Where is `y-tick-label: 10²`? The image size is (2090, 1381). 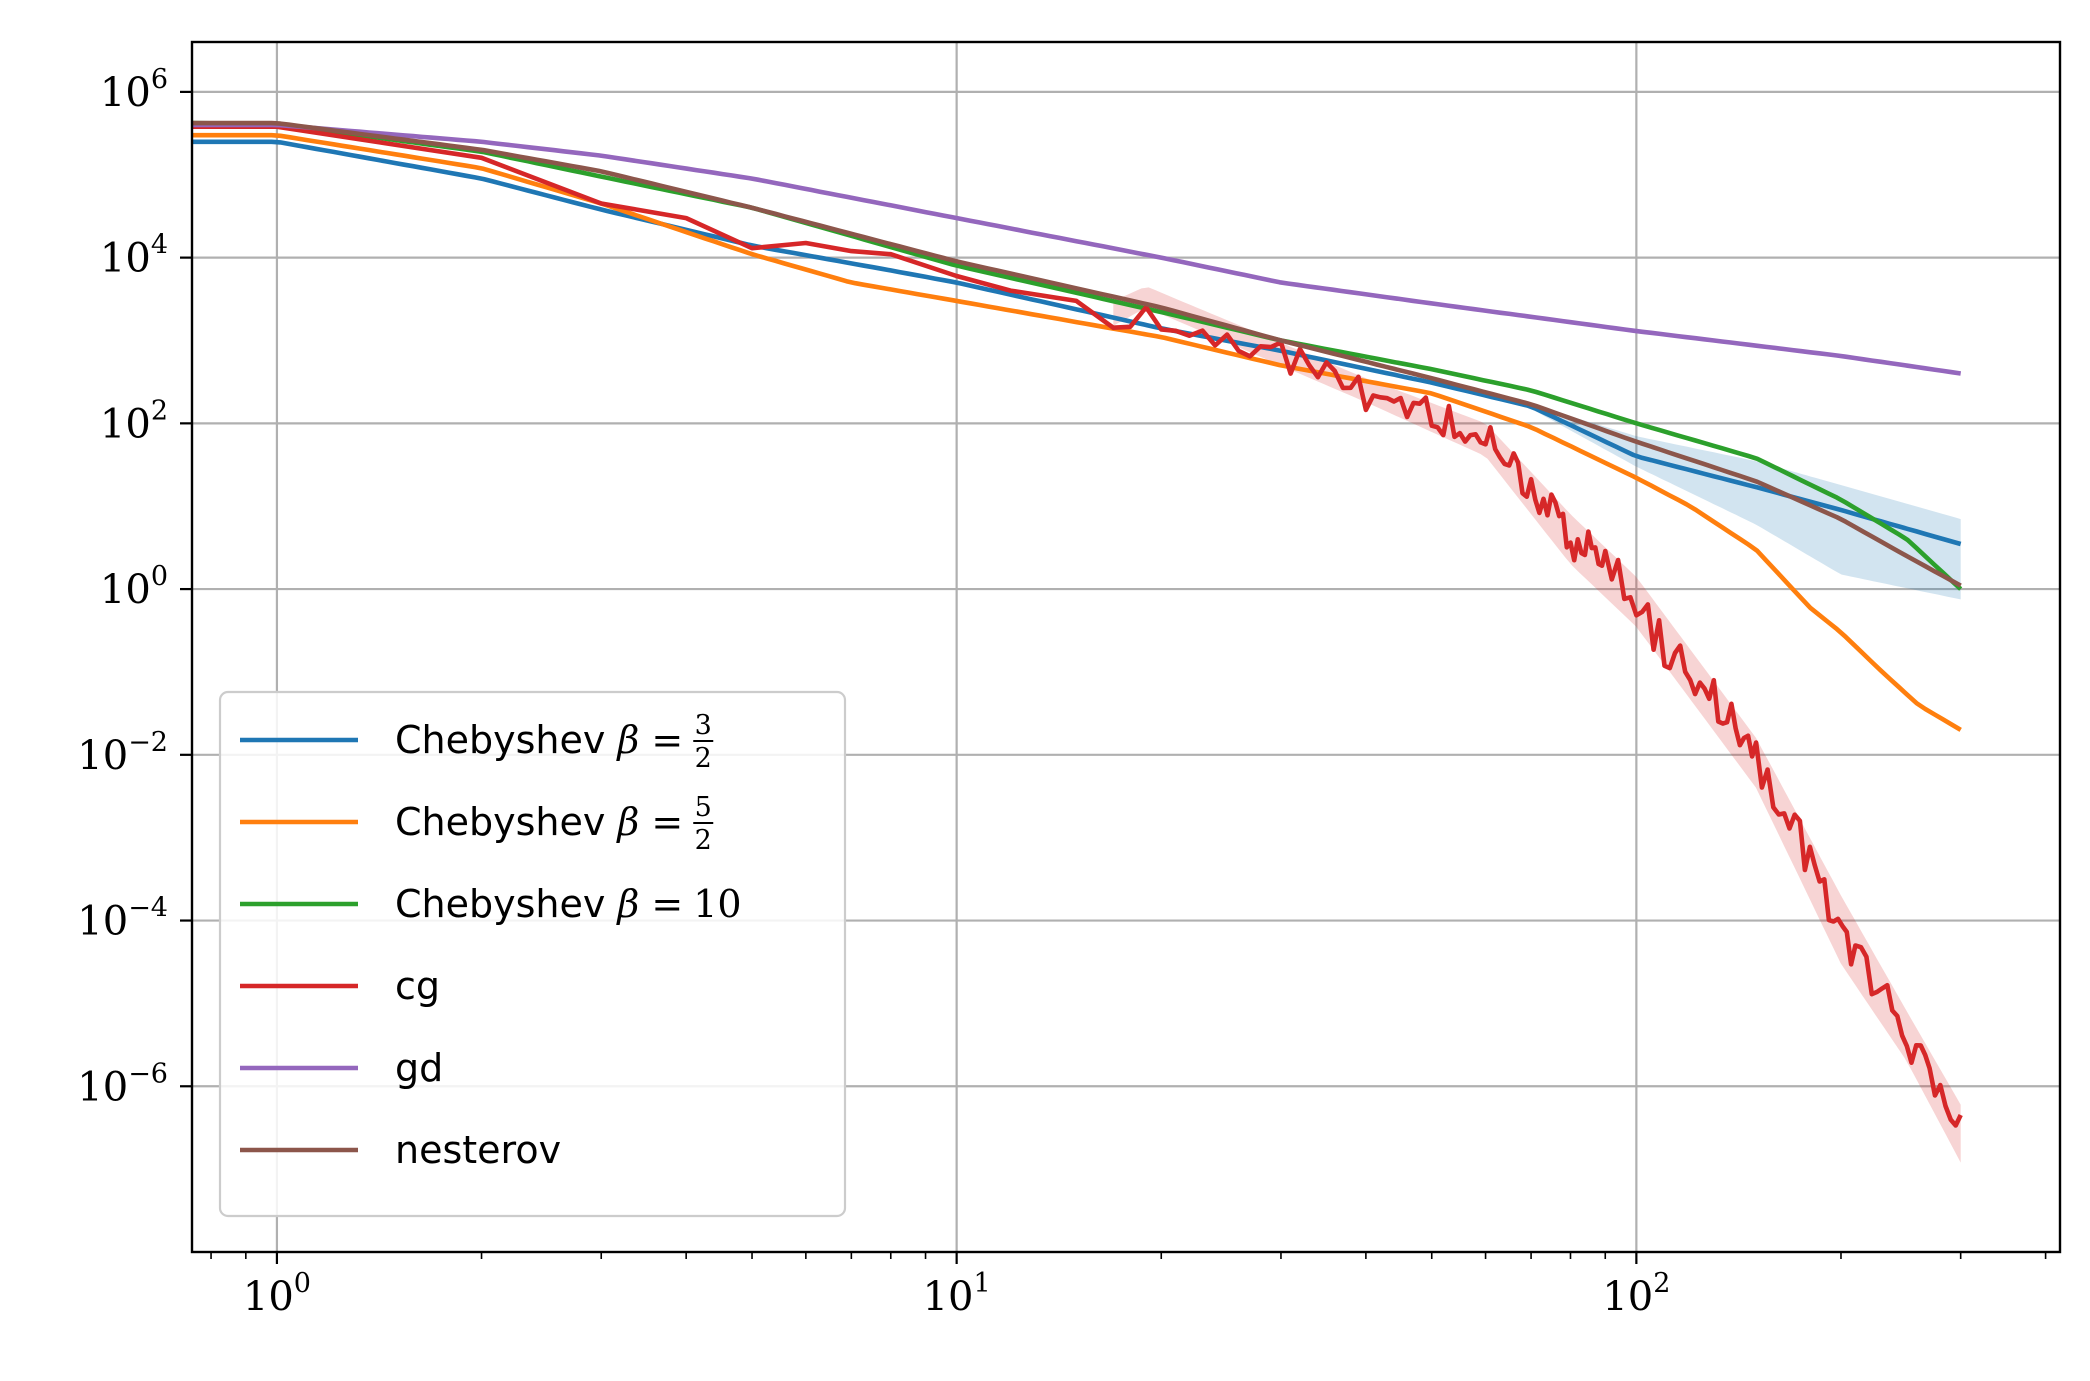 y-tick-label: 10² is located at coordinates (134, 421).